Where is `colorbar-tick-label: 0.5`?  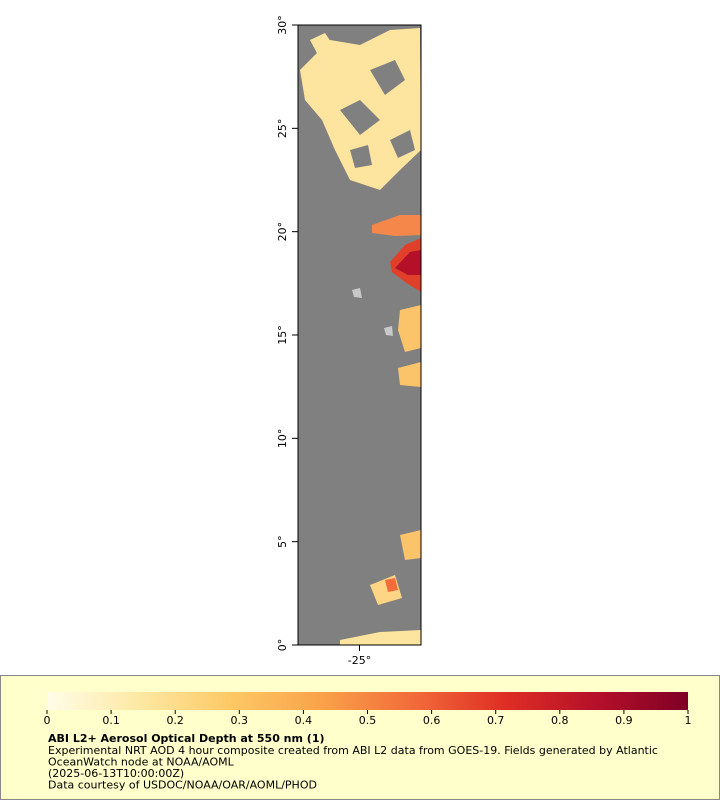 colorbar-tick-label: 0.5 is located at coordinates (368, 720).